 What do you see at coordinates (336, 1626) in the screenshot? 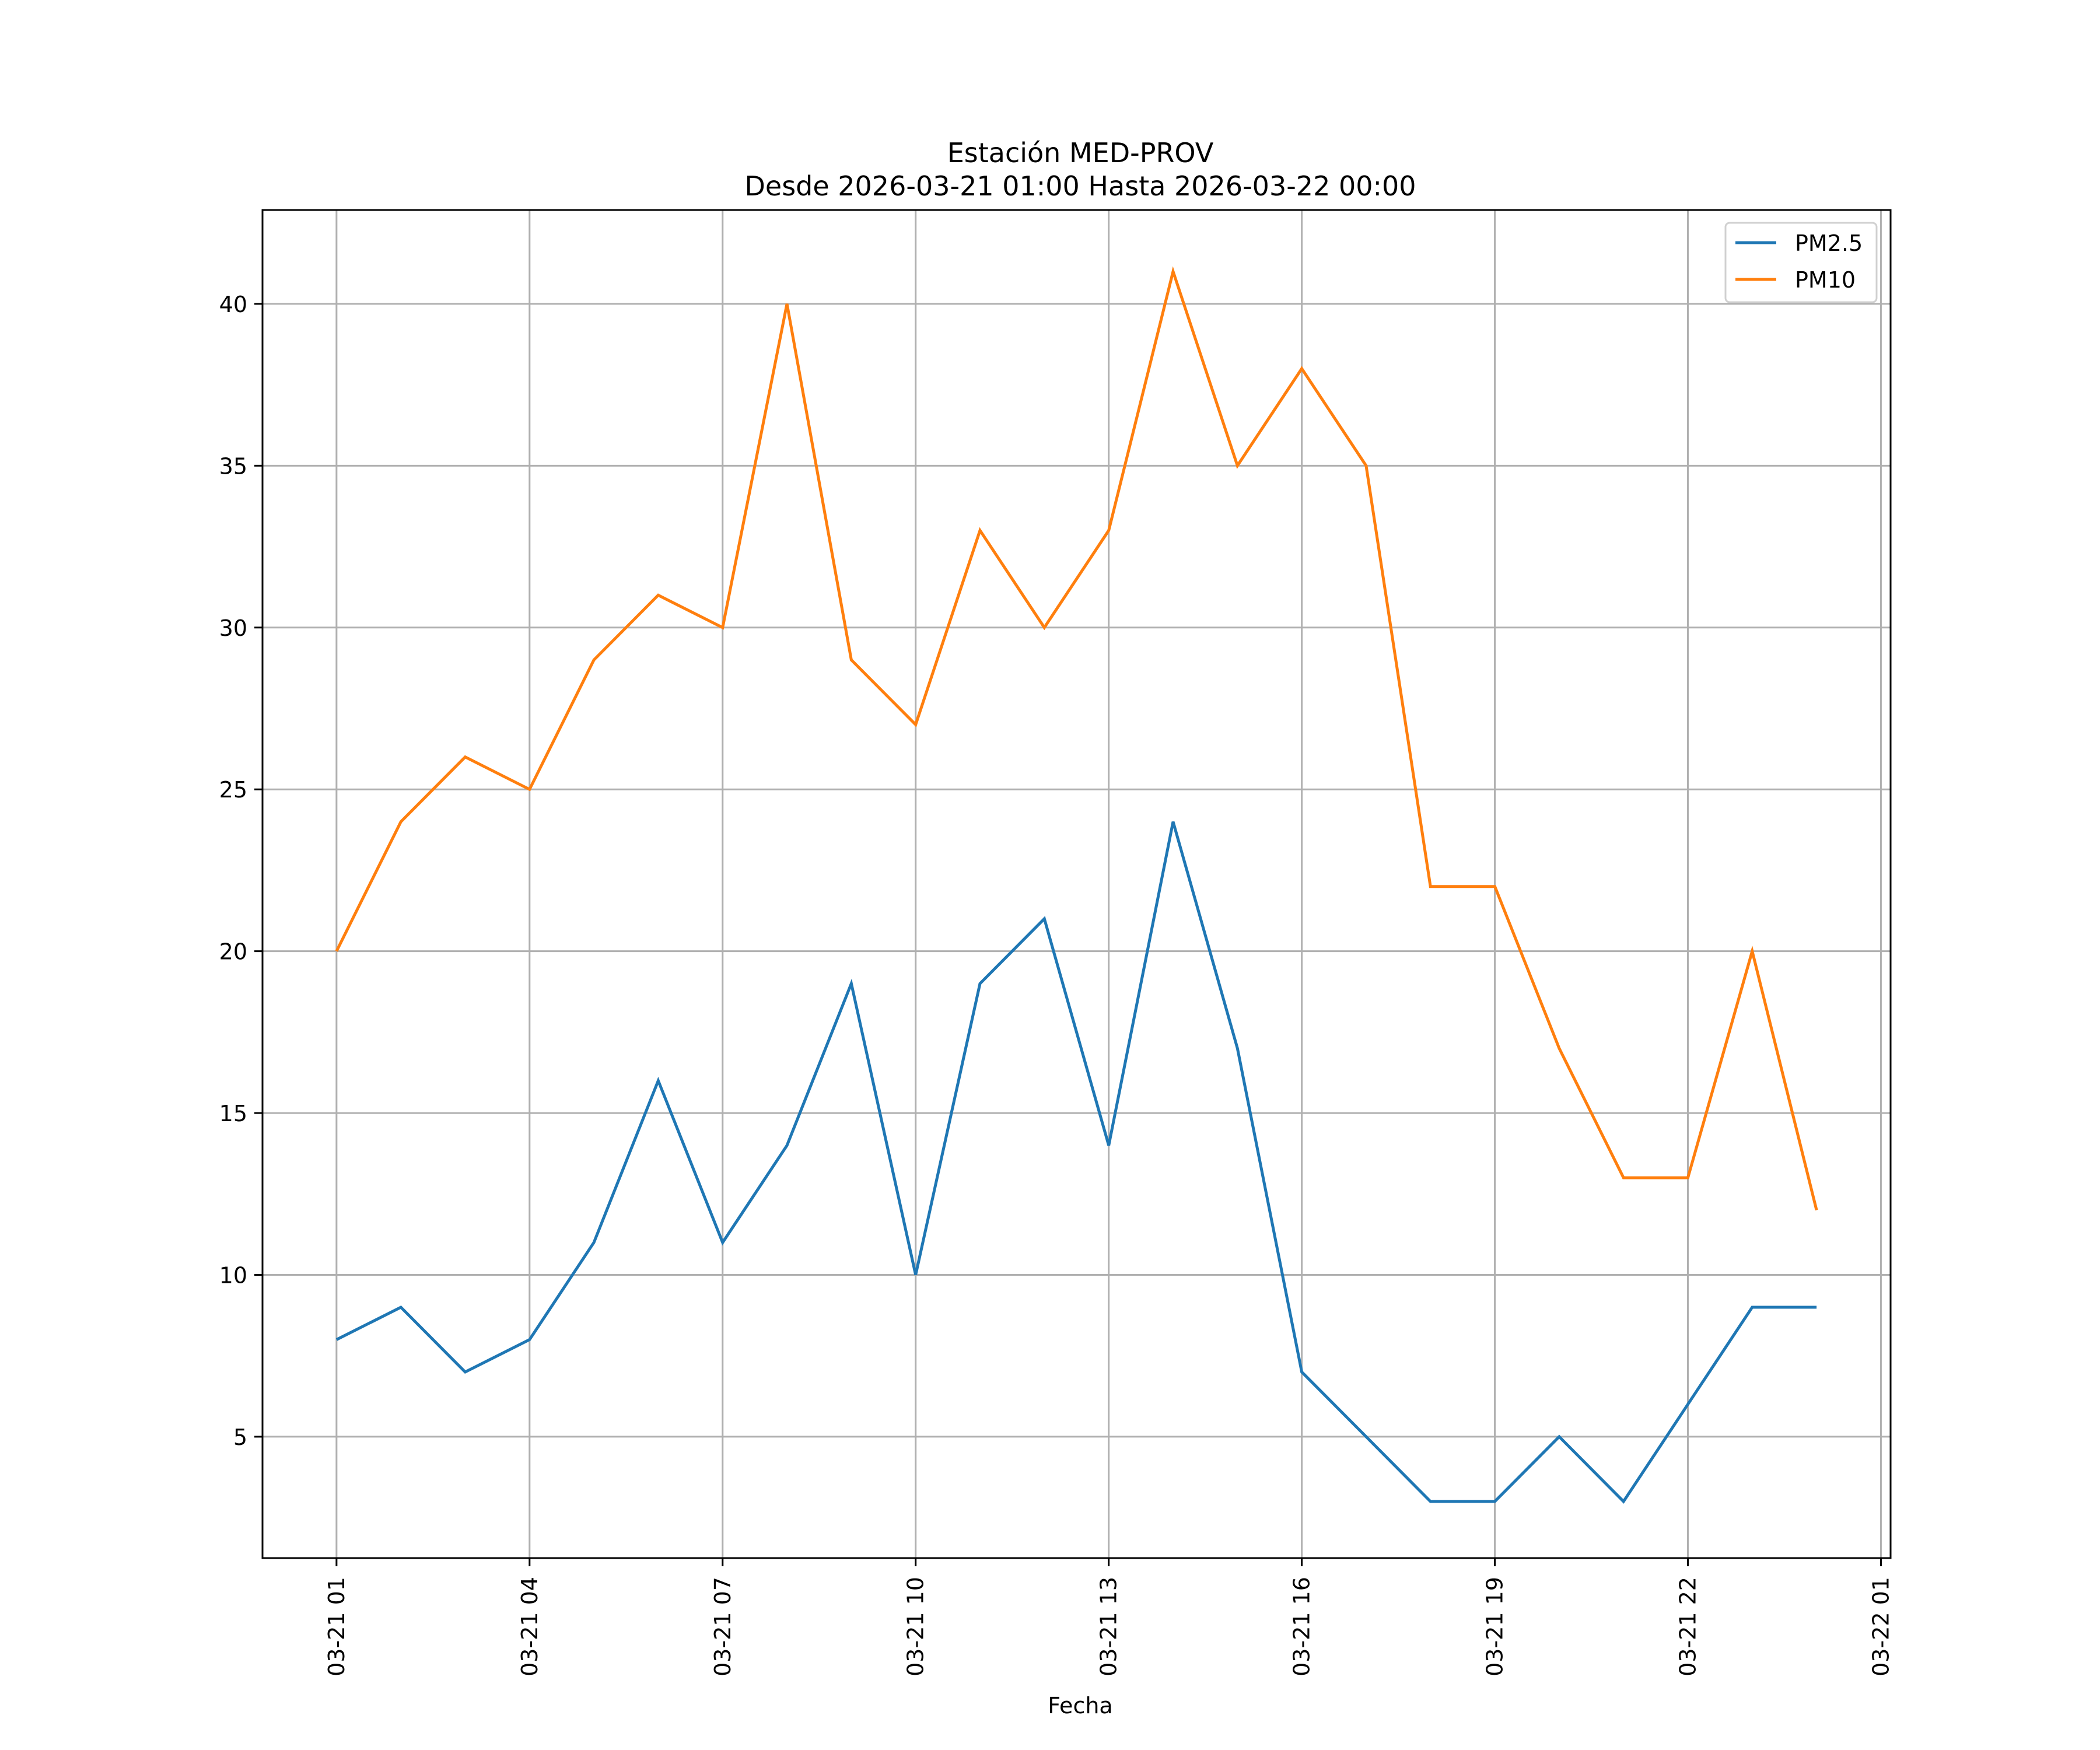
I see `x-tick-label: 03-21 01` at bounding box center [336, 1626].